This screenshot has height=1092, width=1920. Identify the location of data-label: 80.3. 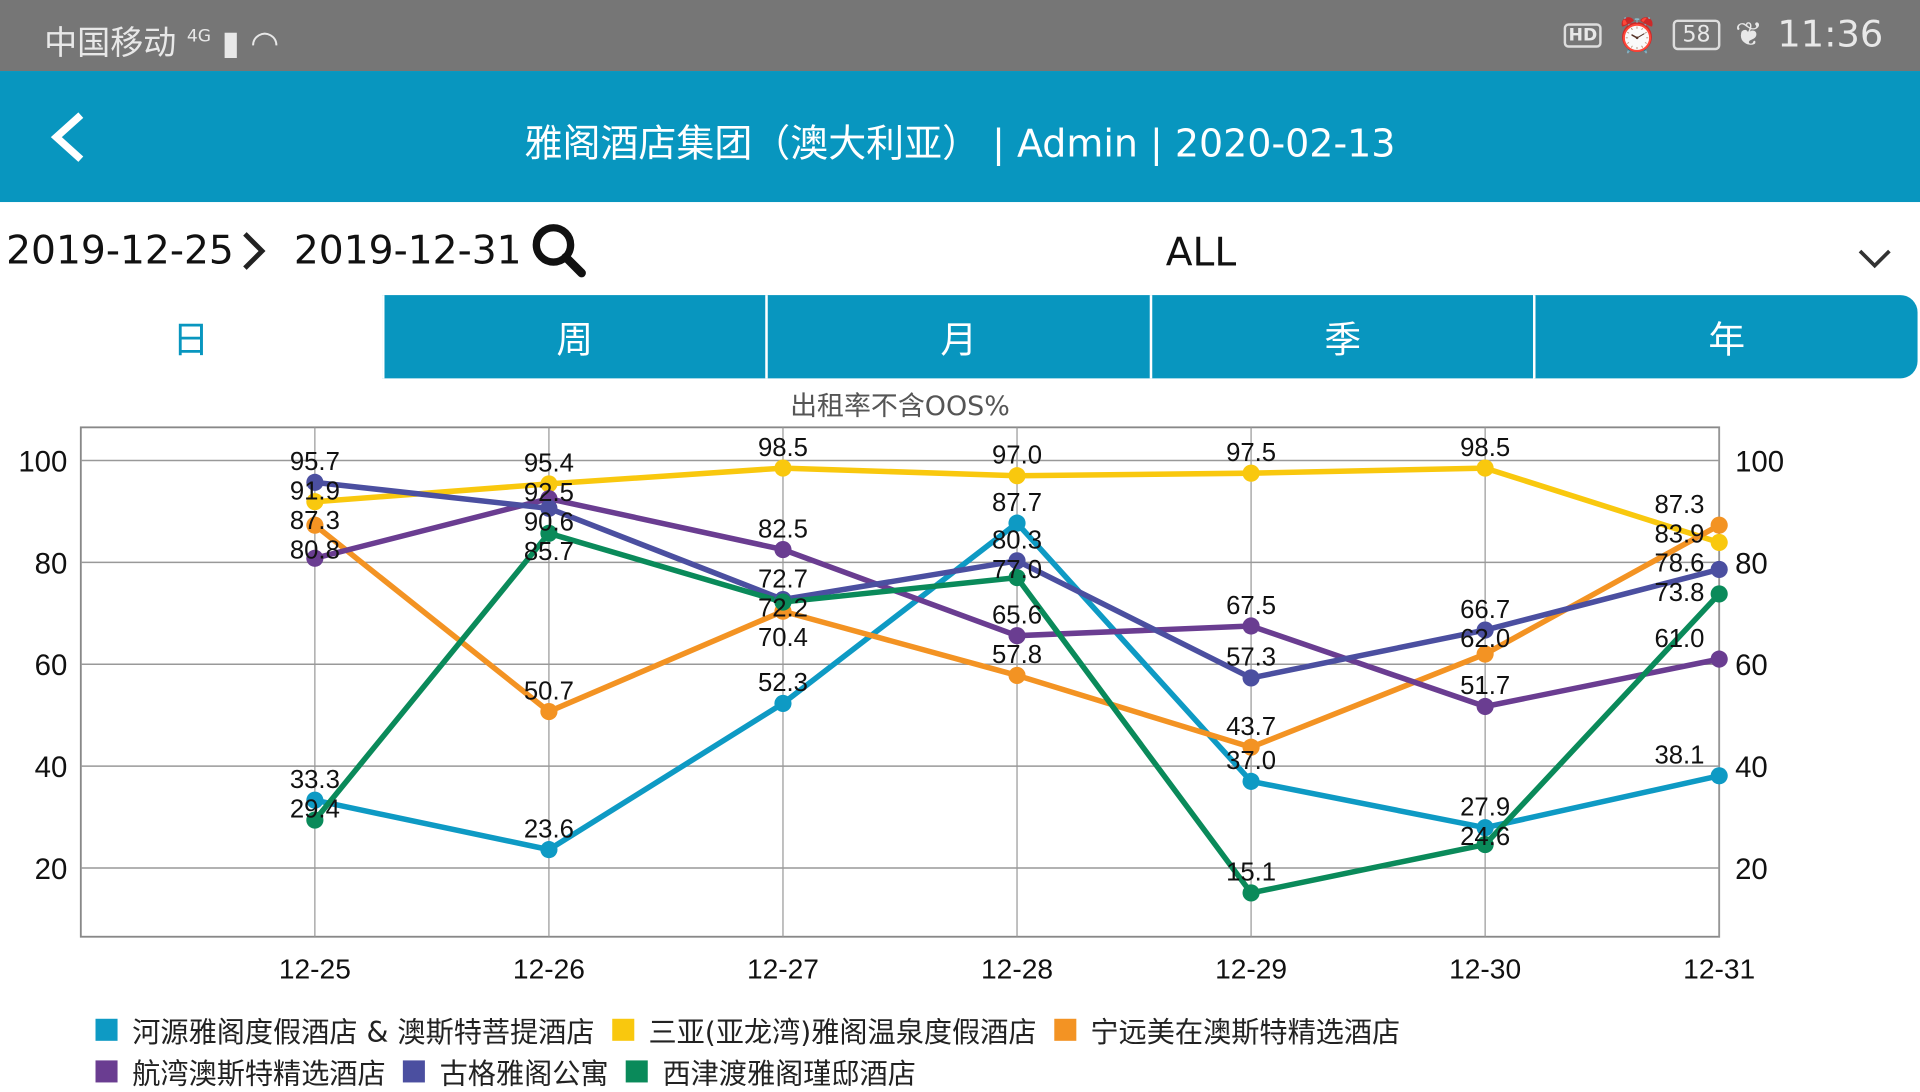
(1017, 541).